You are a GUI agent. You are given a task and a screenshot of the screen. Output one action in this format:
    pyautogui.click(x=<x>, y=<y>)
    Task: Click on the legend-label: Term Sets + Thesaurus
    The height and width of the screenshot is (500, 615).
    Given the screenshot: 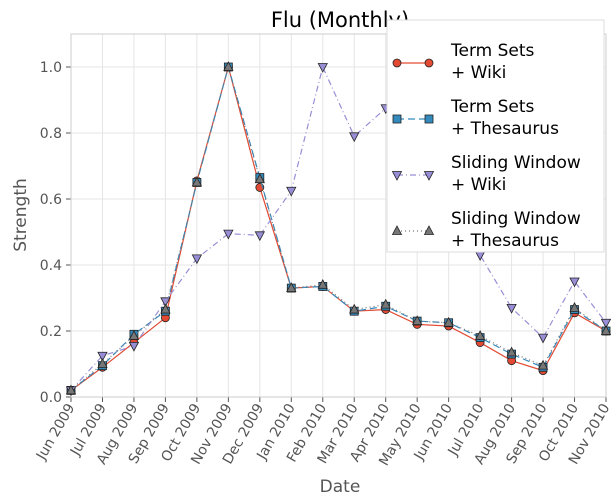 What is the action you would take?
    pyautogui.click(x=504, y=118)
    